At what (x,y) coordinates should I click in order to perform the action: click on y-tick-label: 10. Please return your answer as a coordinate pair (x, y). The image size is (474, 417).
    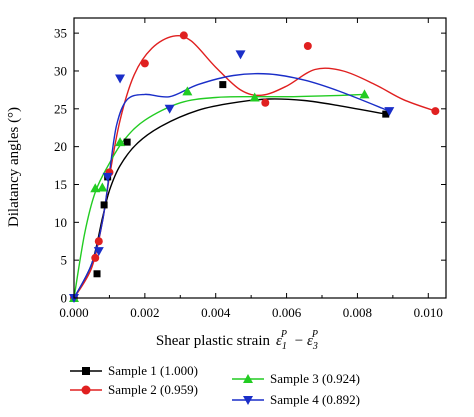
    Looking at the image, I should click on (60, 222).